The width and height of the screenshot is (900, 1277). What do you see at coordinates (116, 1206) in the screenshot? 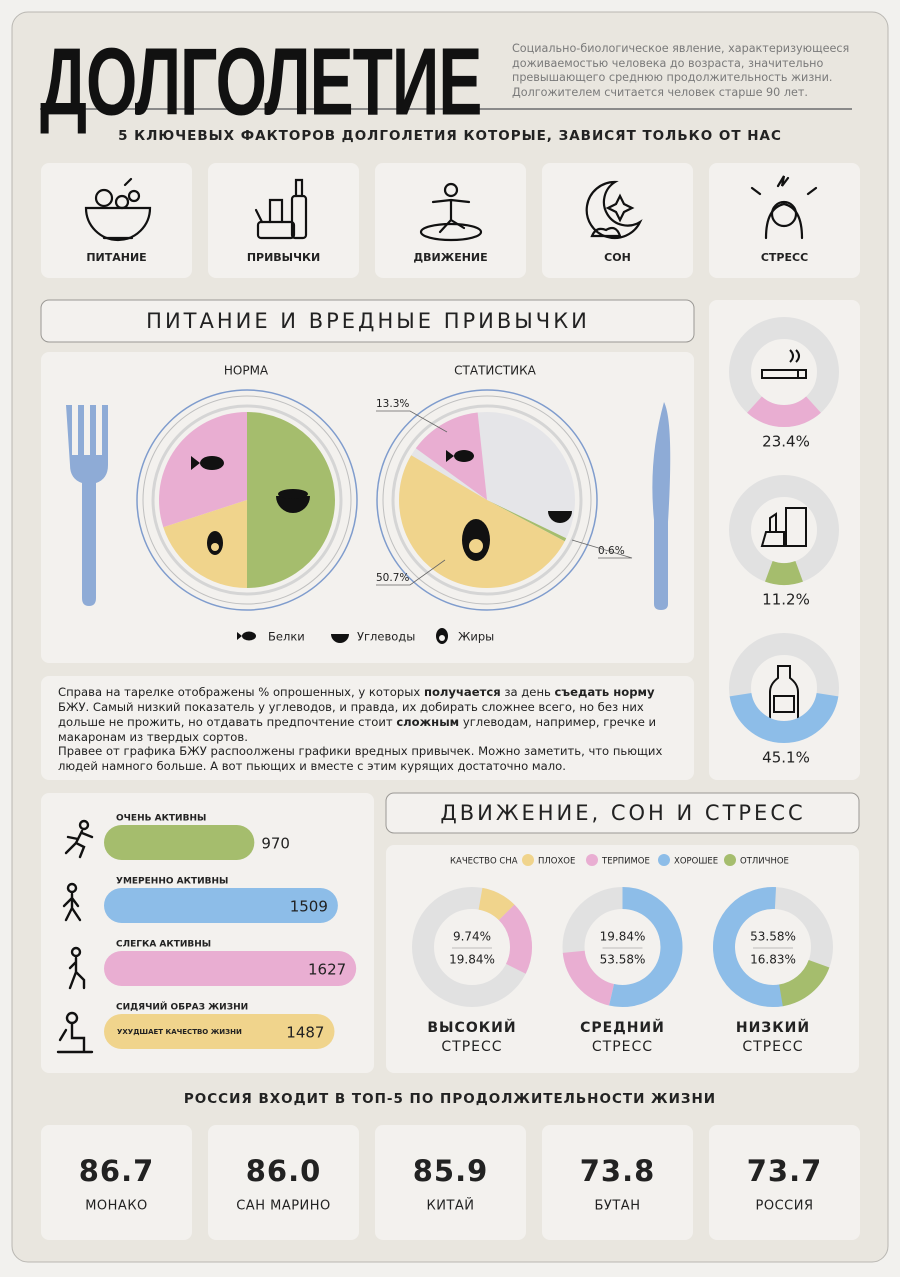
I see `country-name: МОНАКО` at bounding box center [116, 1206].